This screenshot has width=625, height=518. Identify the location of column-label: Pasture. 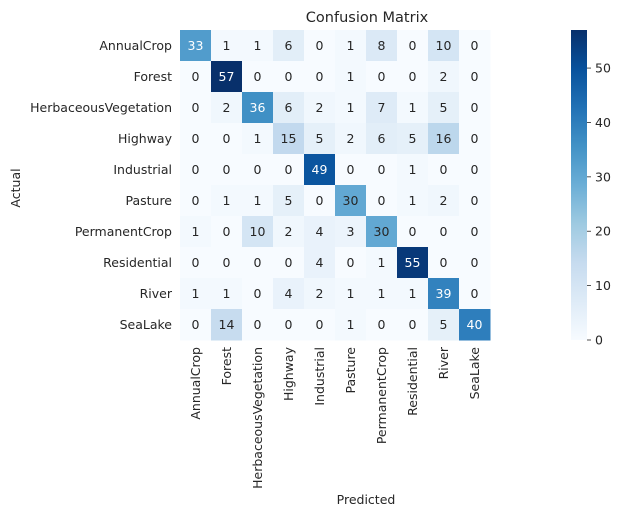
(350, 370).